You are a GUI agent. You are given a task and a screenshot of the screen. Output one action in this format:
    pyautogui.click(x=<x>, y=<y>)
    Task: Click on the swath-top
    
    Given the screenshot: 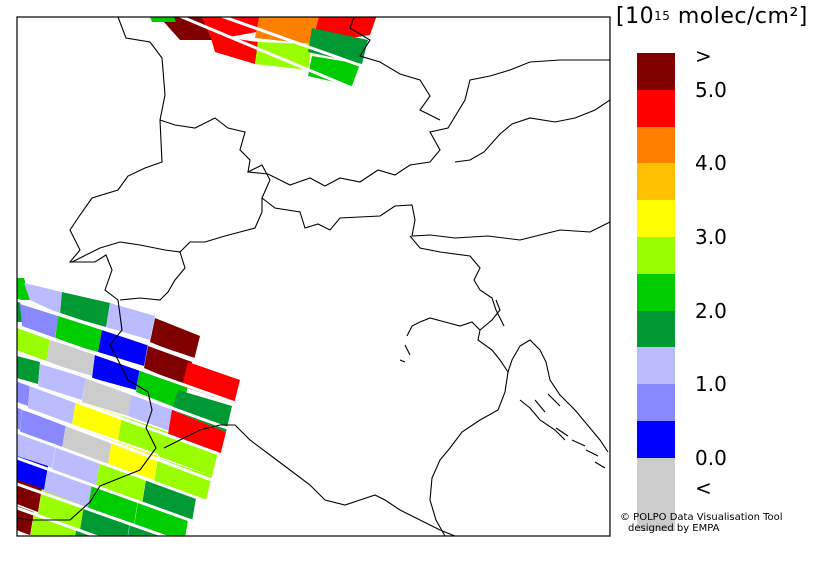 What is the action you would take?
    pyautogui.click(x=263, y=53)
    